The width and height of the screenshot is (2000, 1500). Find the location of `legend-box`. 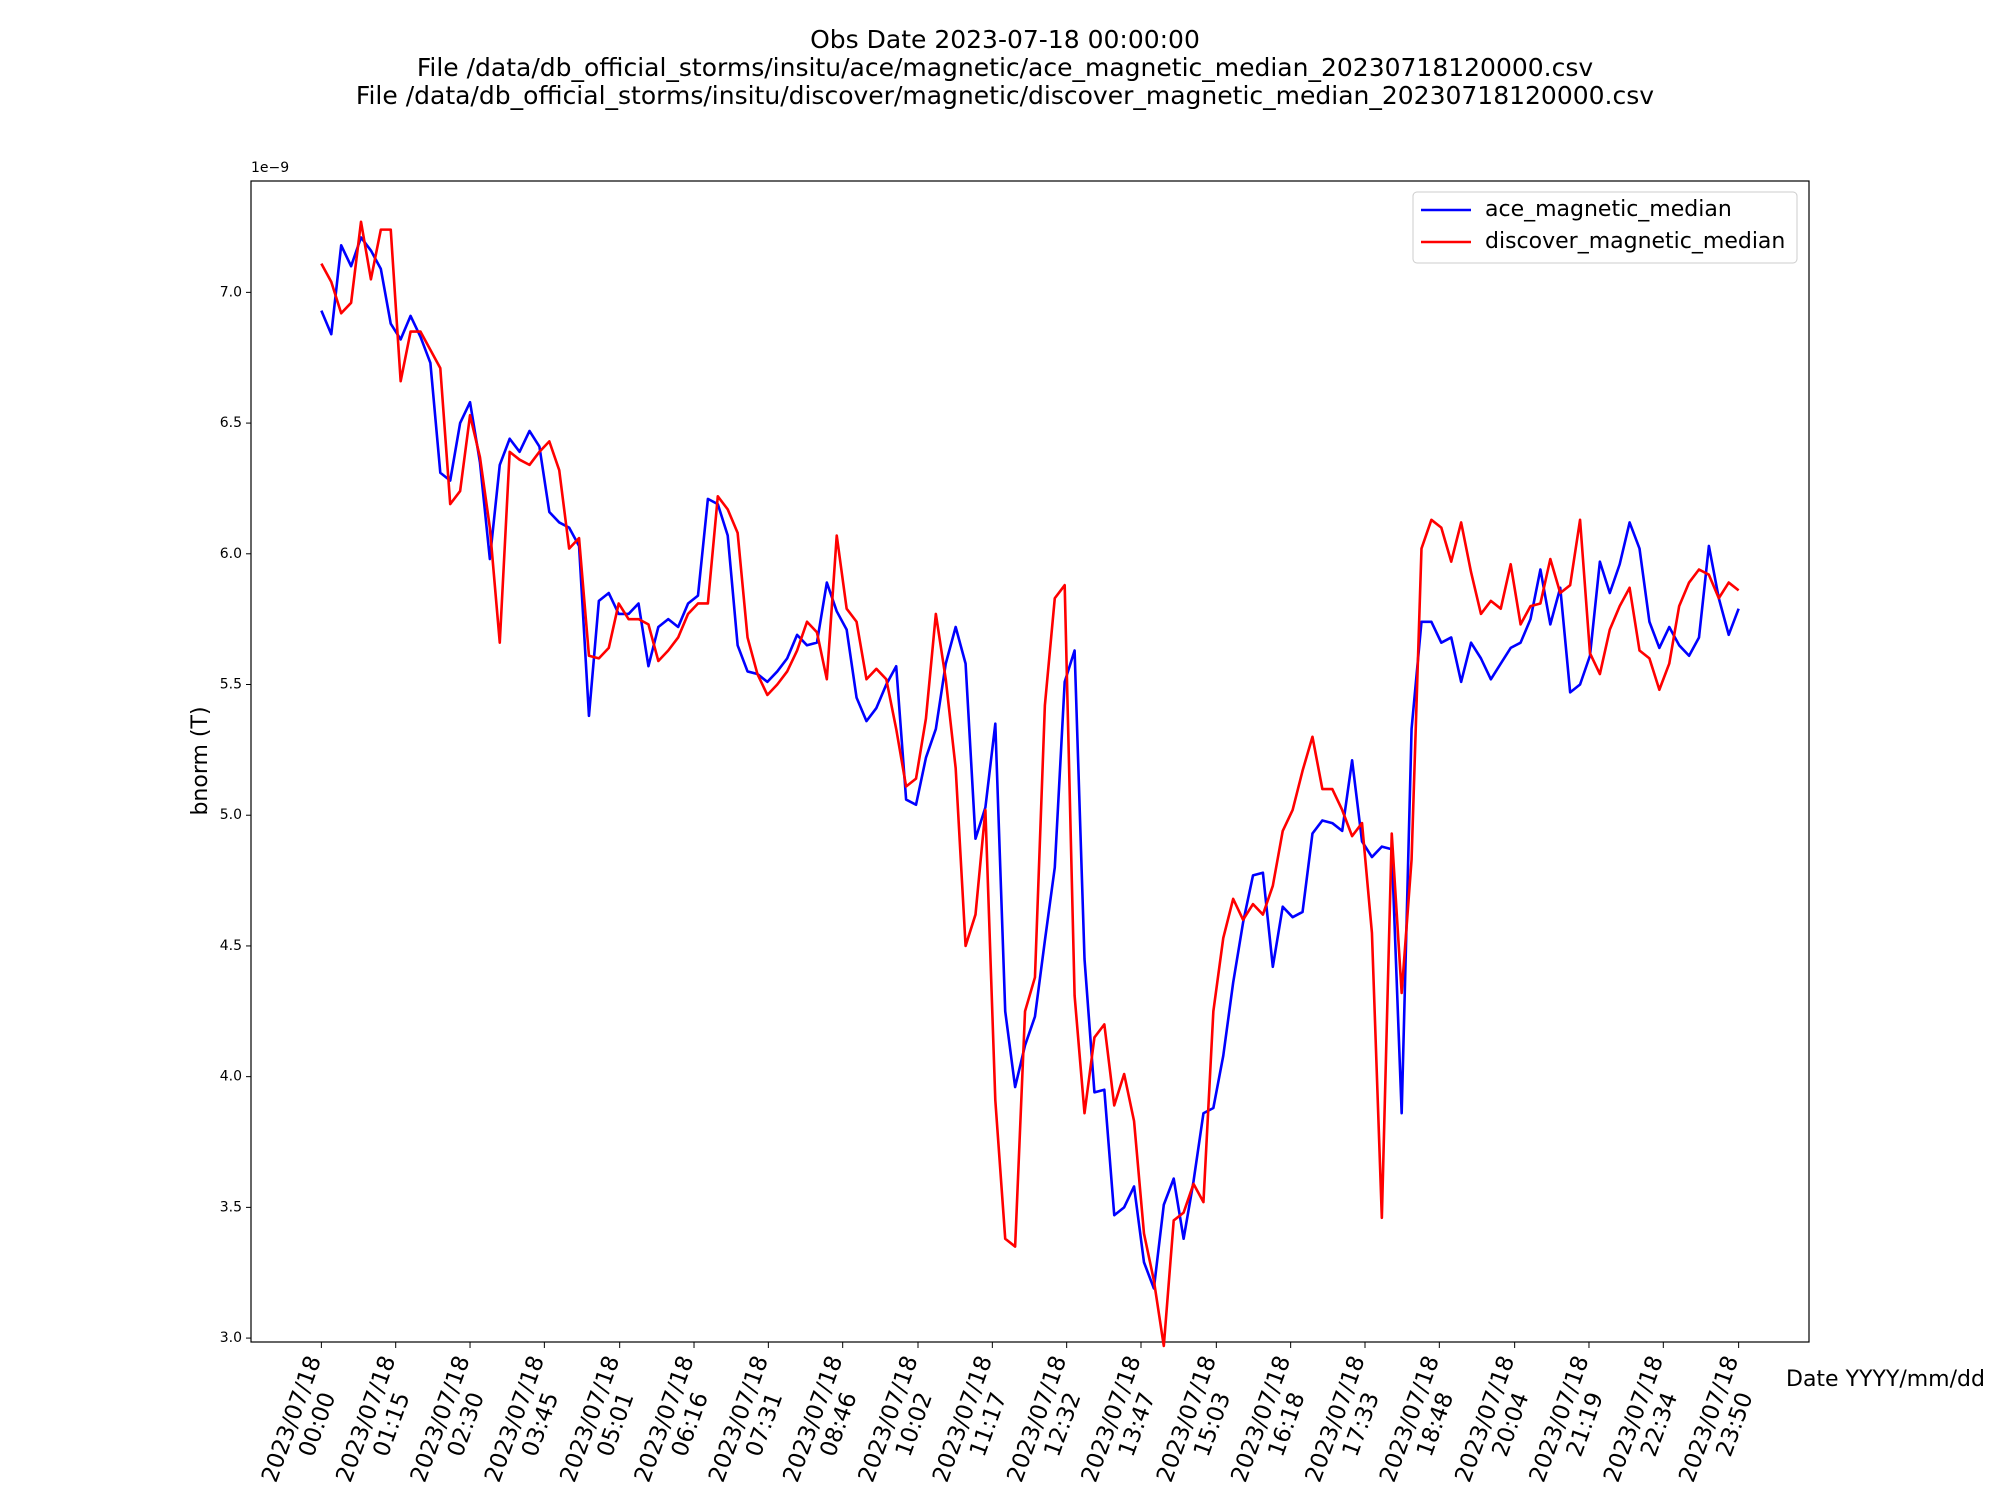

legend-box is located at coordinates (1605, 227).